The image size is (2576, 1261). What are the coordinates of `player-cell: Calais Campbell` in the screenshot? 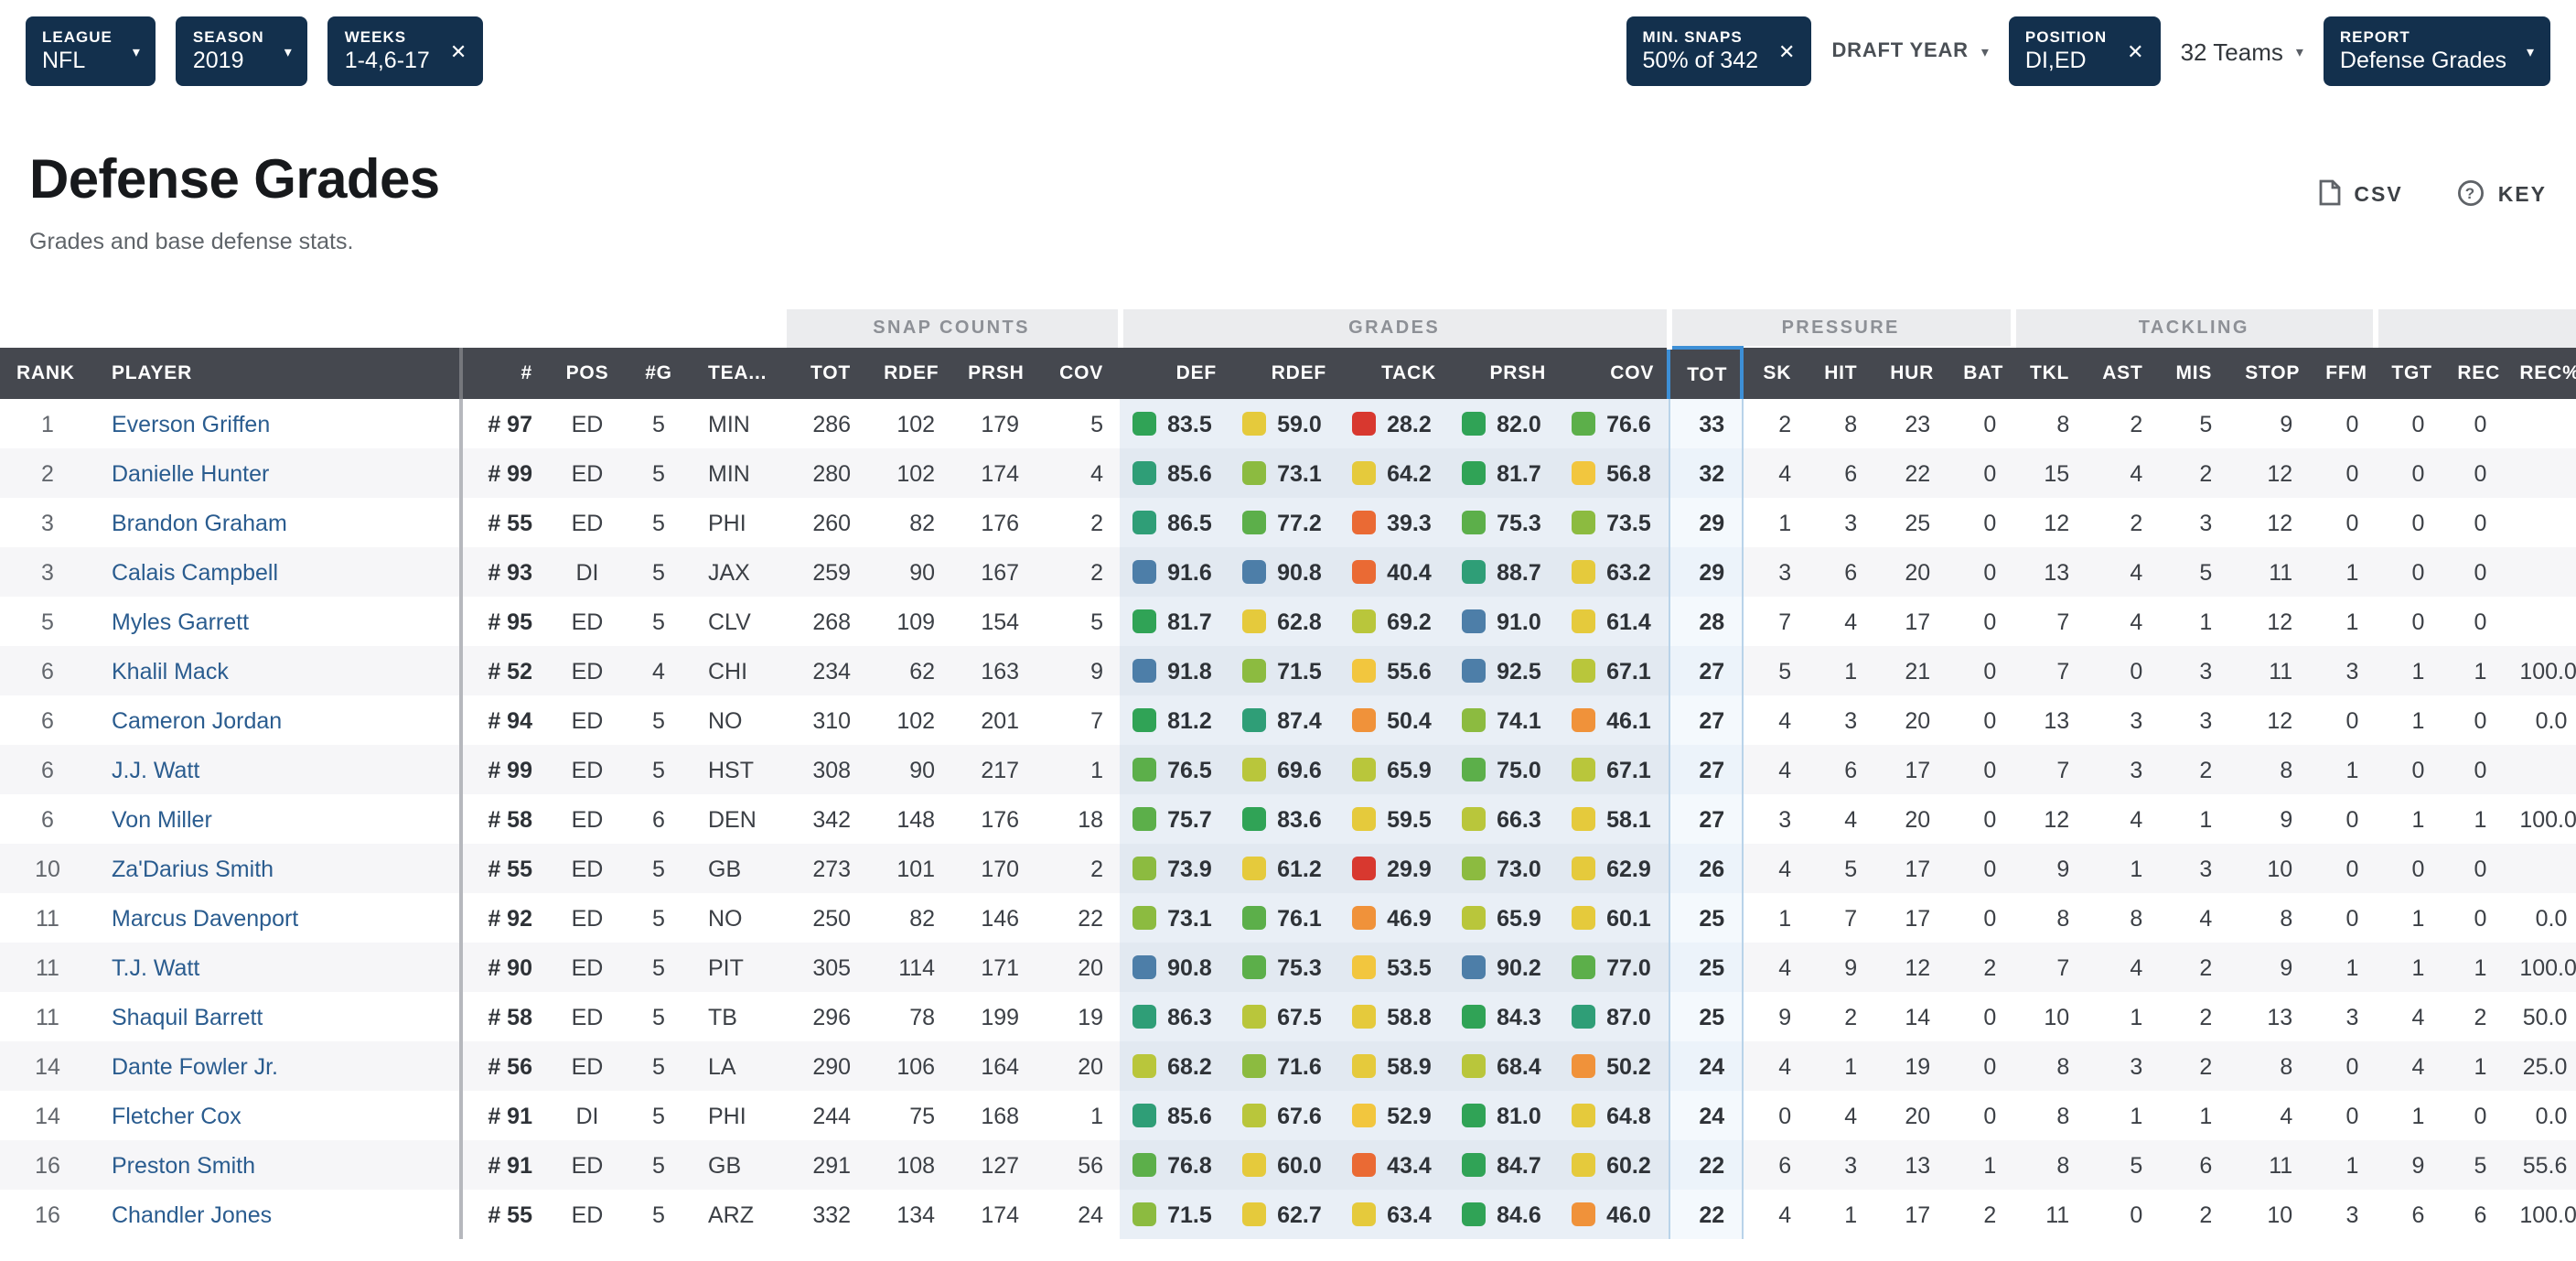 It's located at (279, 572).